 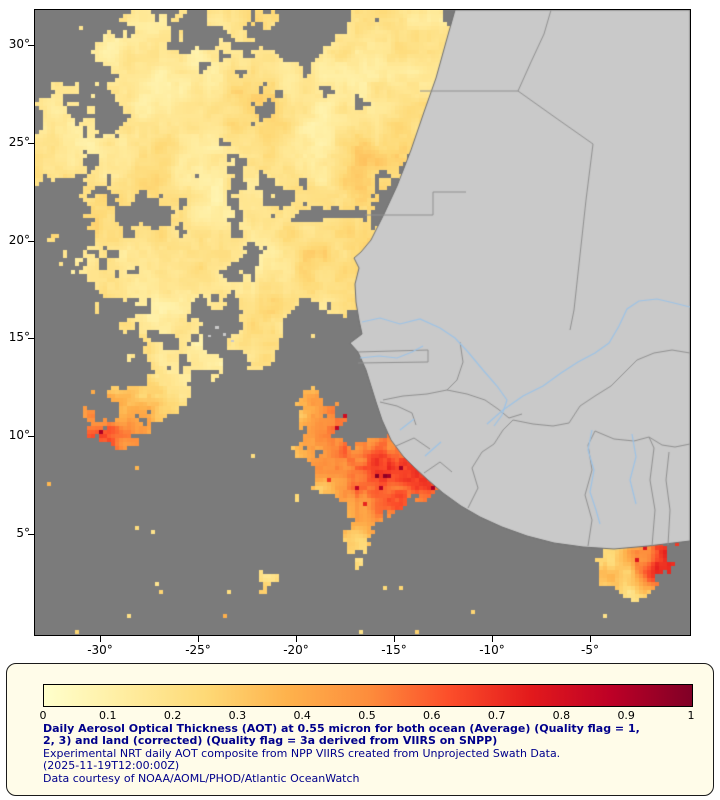 What do you see at coordinates (496, 715) in the screenshot?
I see `colorbar-tick-label: 0.7` at bounding box center [496, 715].